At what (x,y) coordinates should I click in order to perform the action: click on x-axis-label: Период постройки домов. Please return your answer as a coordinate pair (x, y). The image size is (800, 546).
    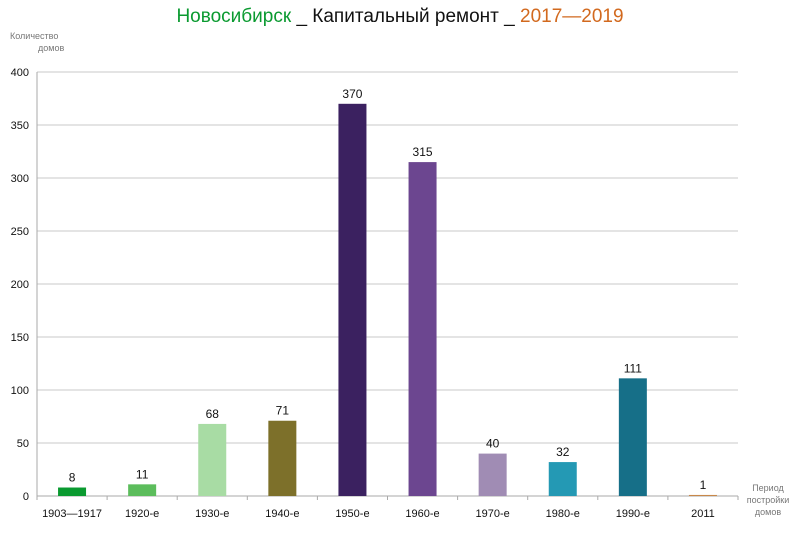
    Looking at the image, I should click on (768, 500).